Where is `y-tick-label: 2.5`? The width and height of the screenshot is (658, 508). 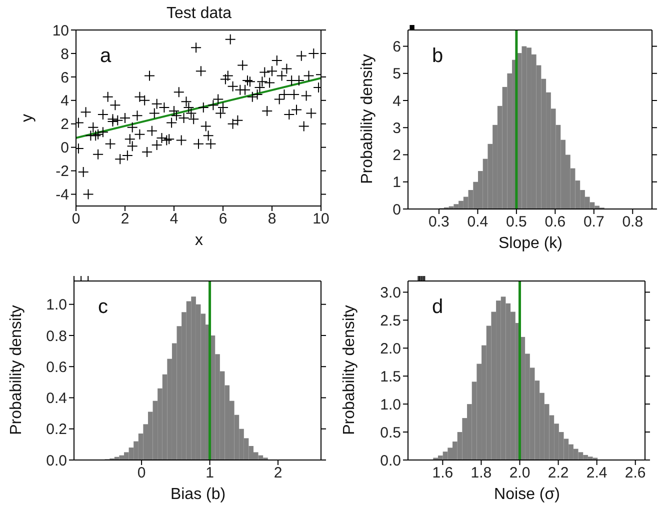
y-tick-label: 2.5 is located at coordinates (390, 321).